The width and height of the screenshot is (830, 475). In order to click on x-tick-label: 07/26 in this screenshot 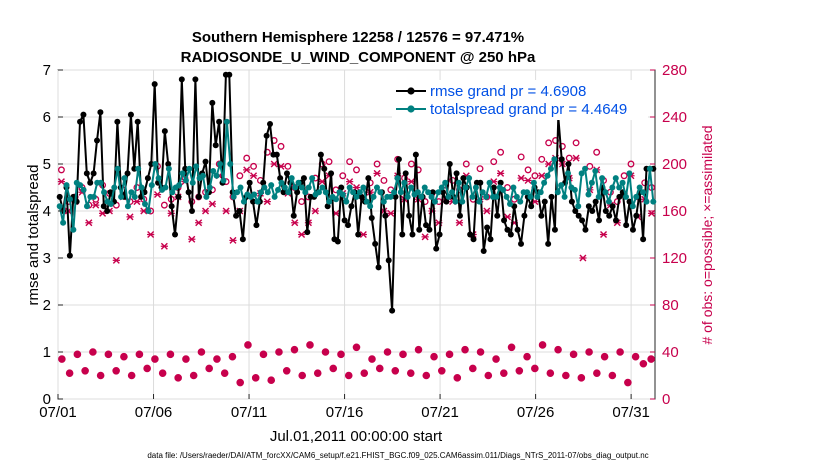, I will do `click(536, 412)`.